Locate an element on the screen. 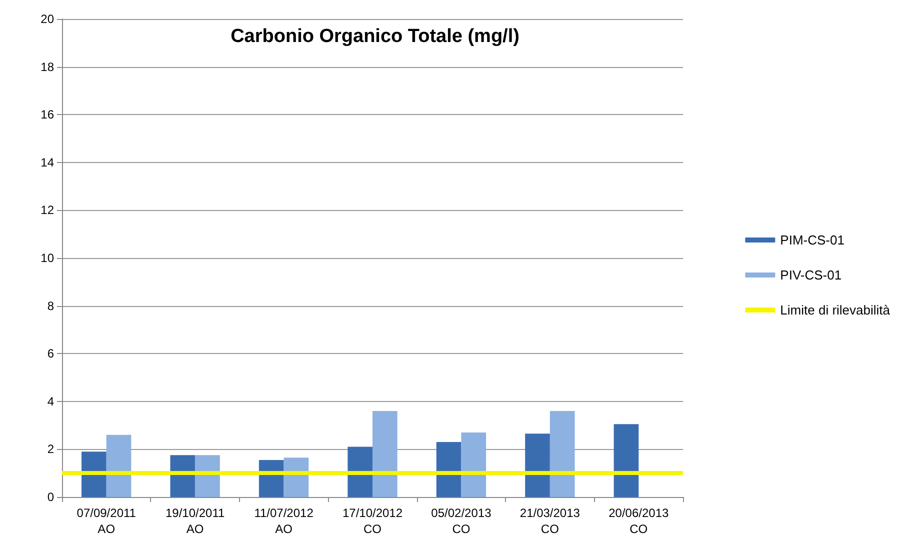 This screenshot has width=905, height=550. chart-title: Carbonio Organico Totale (mg/l) is located at coordinates (375, 36).